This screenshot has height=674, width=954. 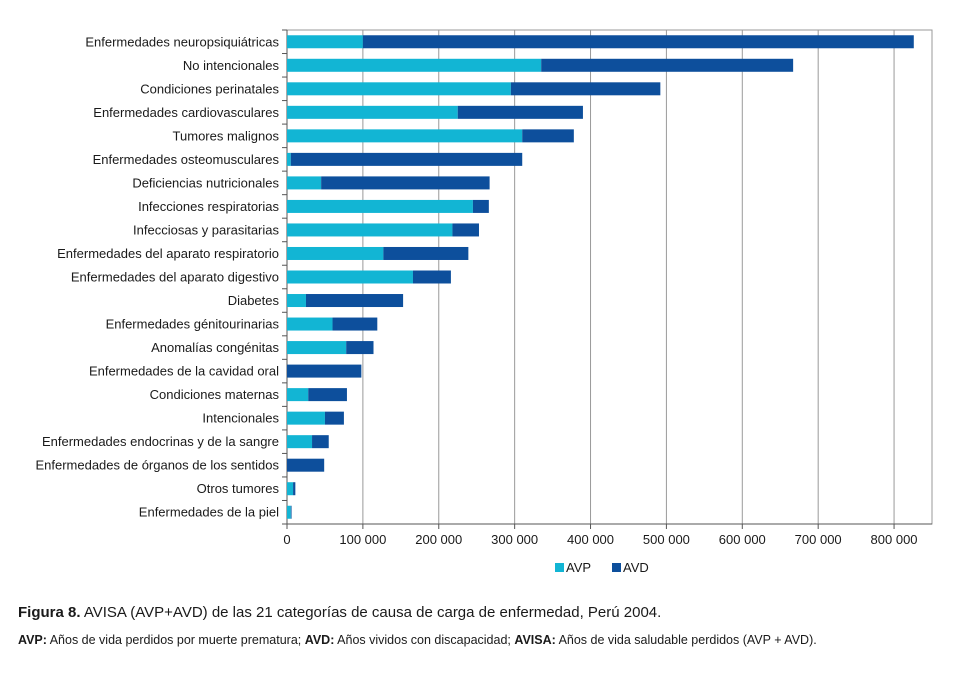 What do you see at coordinates (424, 640) in the screenshot?
I see `avd-abbr-text: Años vividos con discapacidad;` at bounding box center [424, 640].